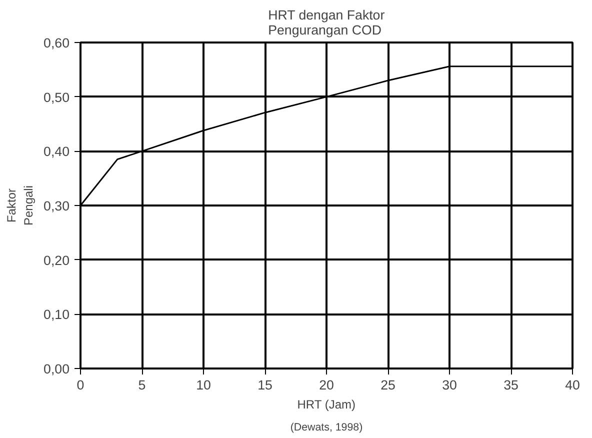 This screenshot has width=592, height=438. I want to click on text: (Dewats, 1998), so click(326, 428).